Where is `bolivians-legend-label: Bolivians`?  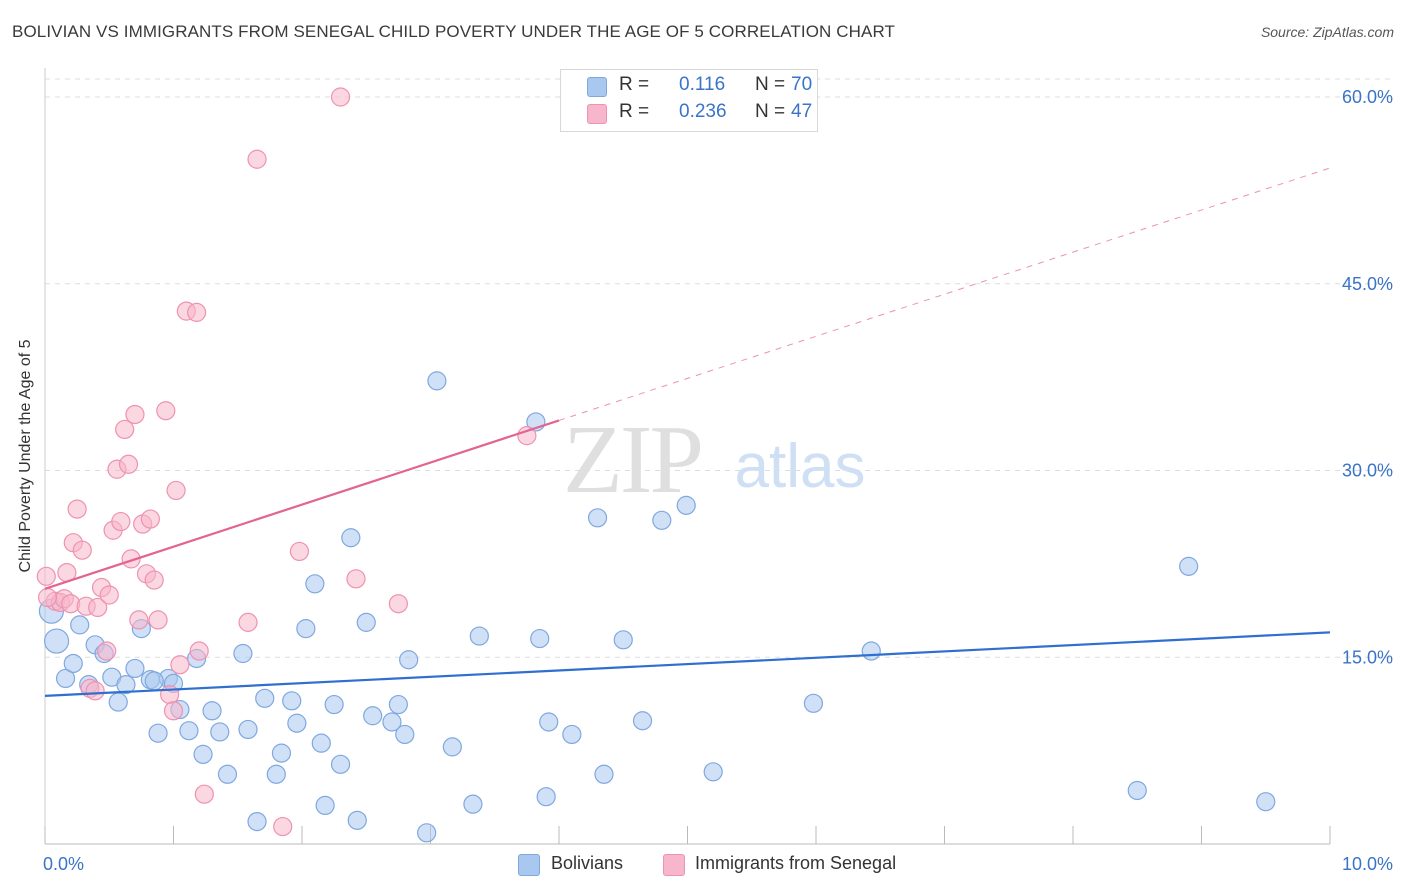
bolivians-legend-label: Bolivians is located at coordinates (587, 863).